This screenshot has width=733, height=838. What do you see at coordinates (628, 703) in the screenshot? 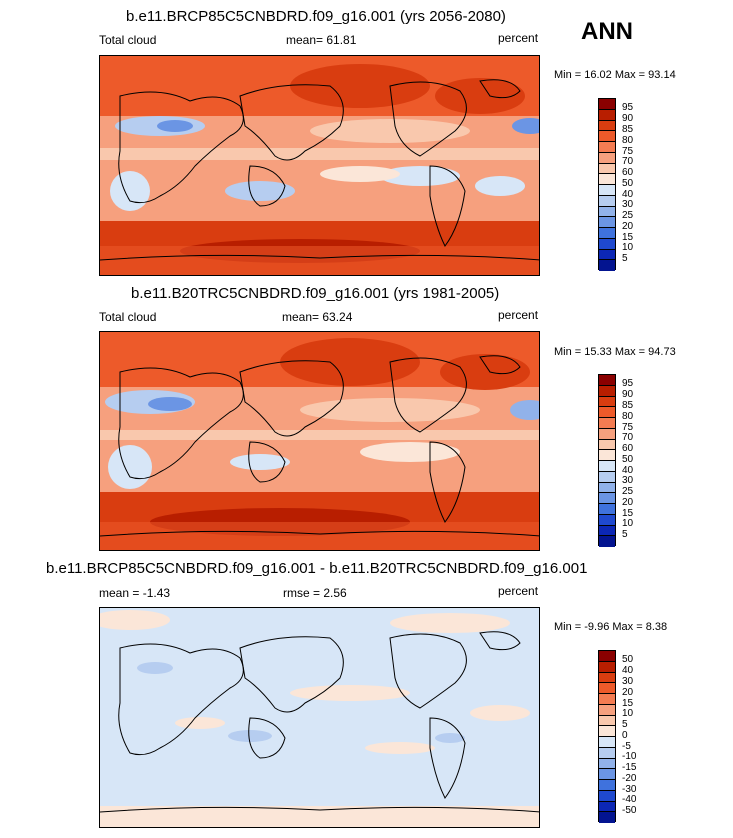
I see `panel3-colorbar-label: 15` at bounding box center [628, 703].